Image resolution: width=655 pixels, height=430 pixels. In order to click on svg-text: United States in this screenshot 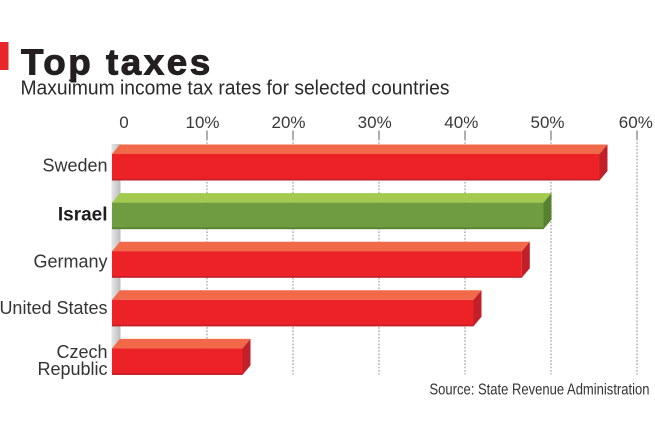, I will do `click(54, 308)`.